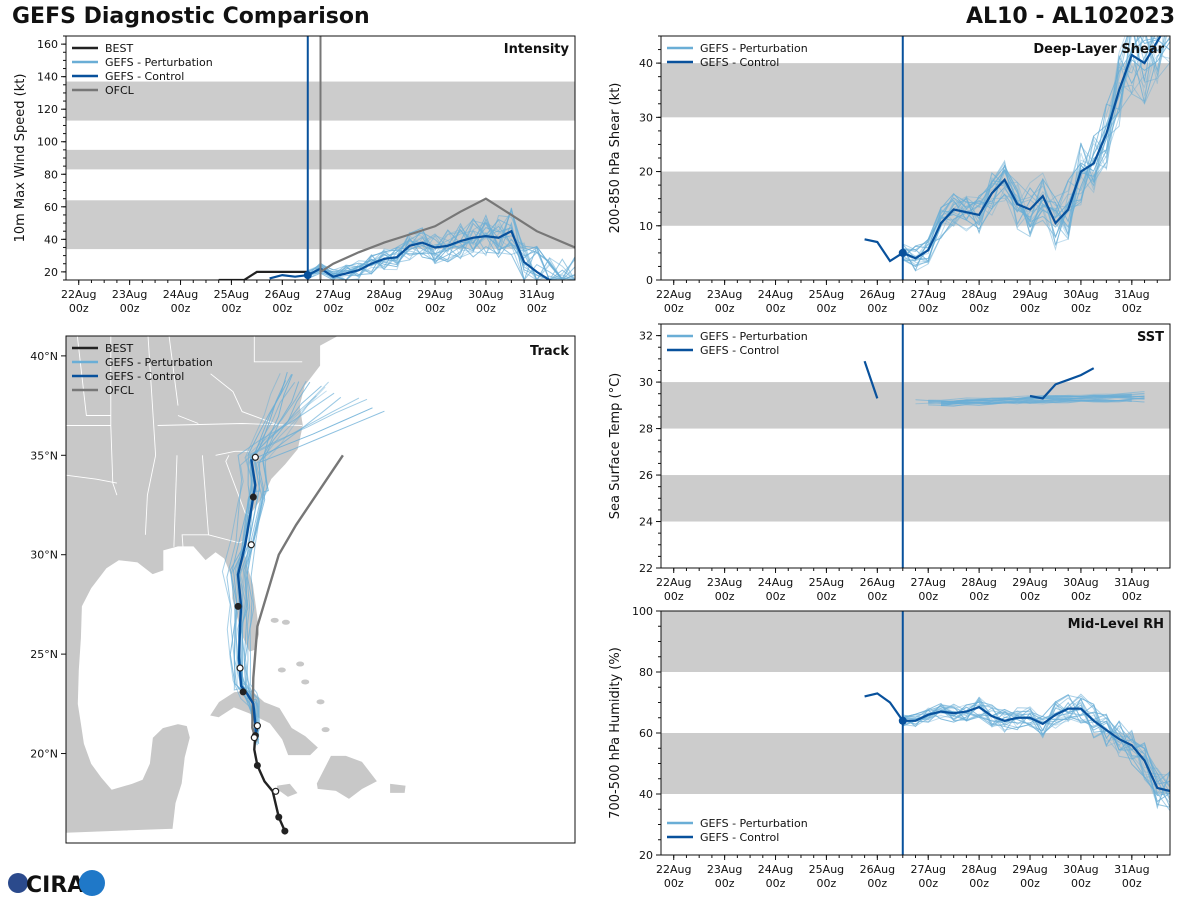  Describe the element at coordinates (1150, 337) in the screenshot. I see `panel-title: SST` at that location.